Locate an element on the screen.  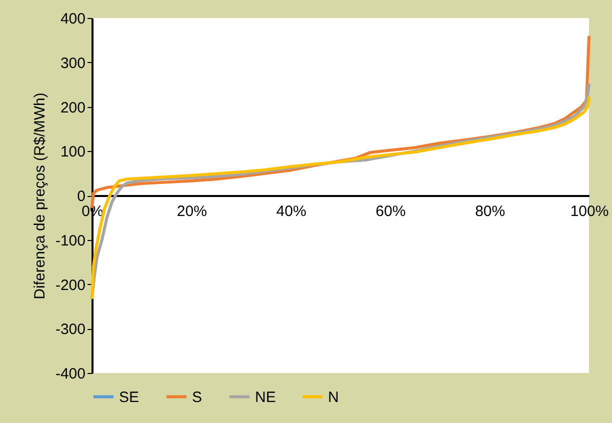
y-tick-label: -200 is located at coordinates (70, 285).